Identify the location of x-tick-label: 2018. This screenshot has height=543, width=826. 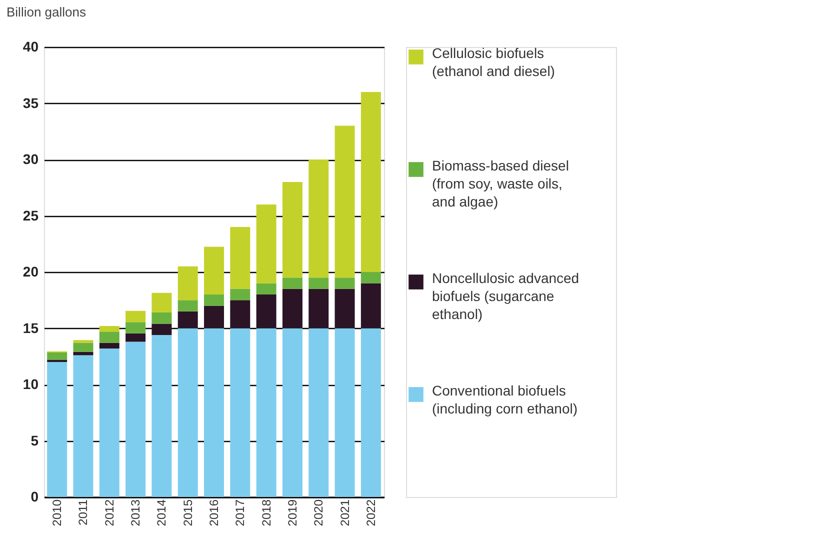
(266, 512).